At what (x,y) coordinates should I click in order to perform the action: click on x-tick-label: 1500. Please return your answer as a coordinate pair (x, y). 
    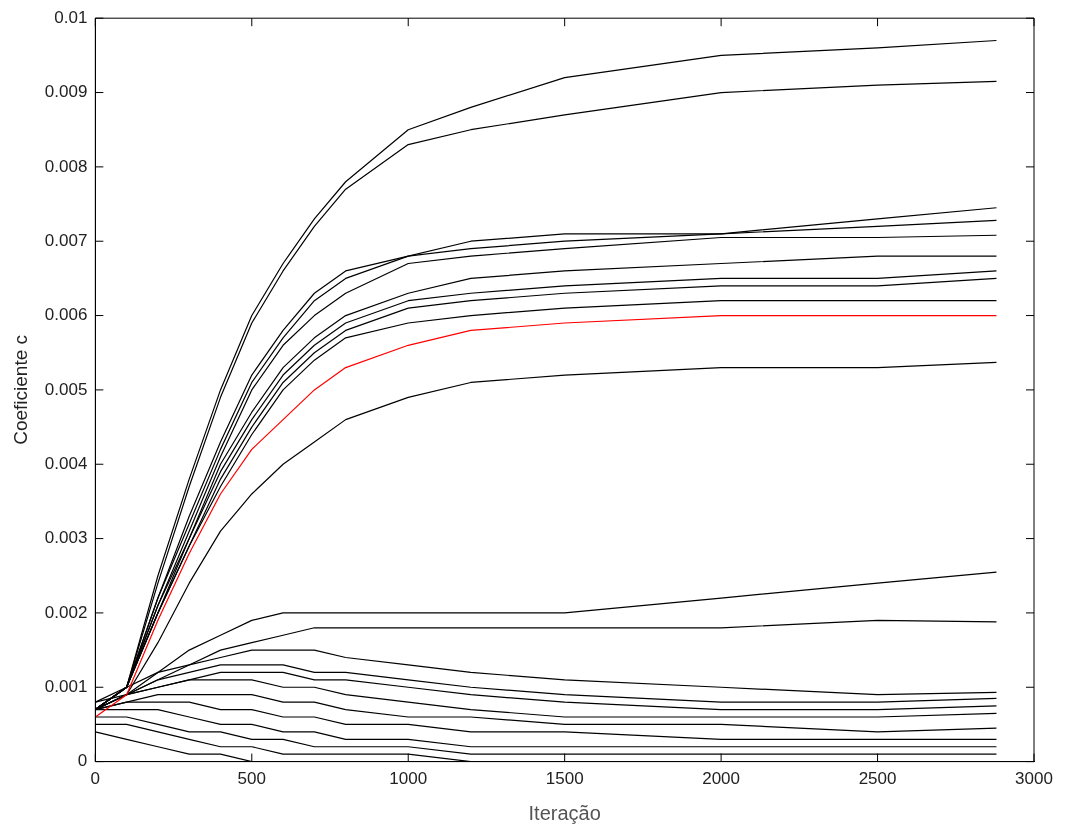
    Looking at the image, I should click on (564, 779).